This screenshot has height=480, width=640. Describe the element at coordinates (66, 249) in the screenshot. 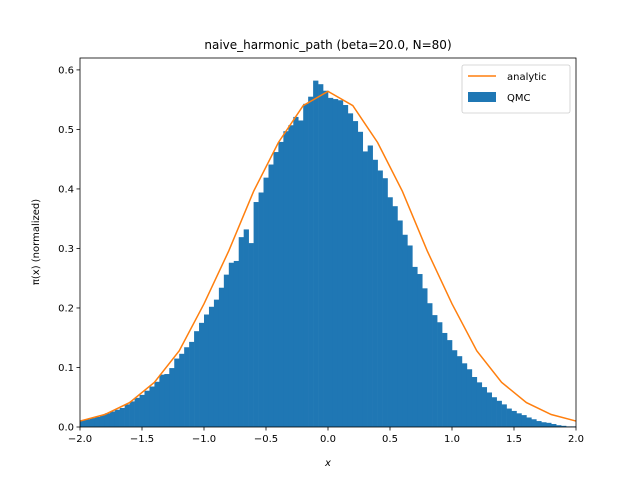

I see `y-tick-label: 0.3` at that location.